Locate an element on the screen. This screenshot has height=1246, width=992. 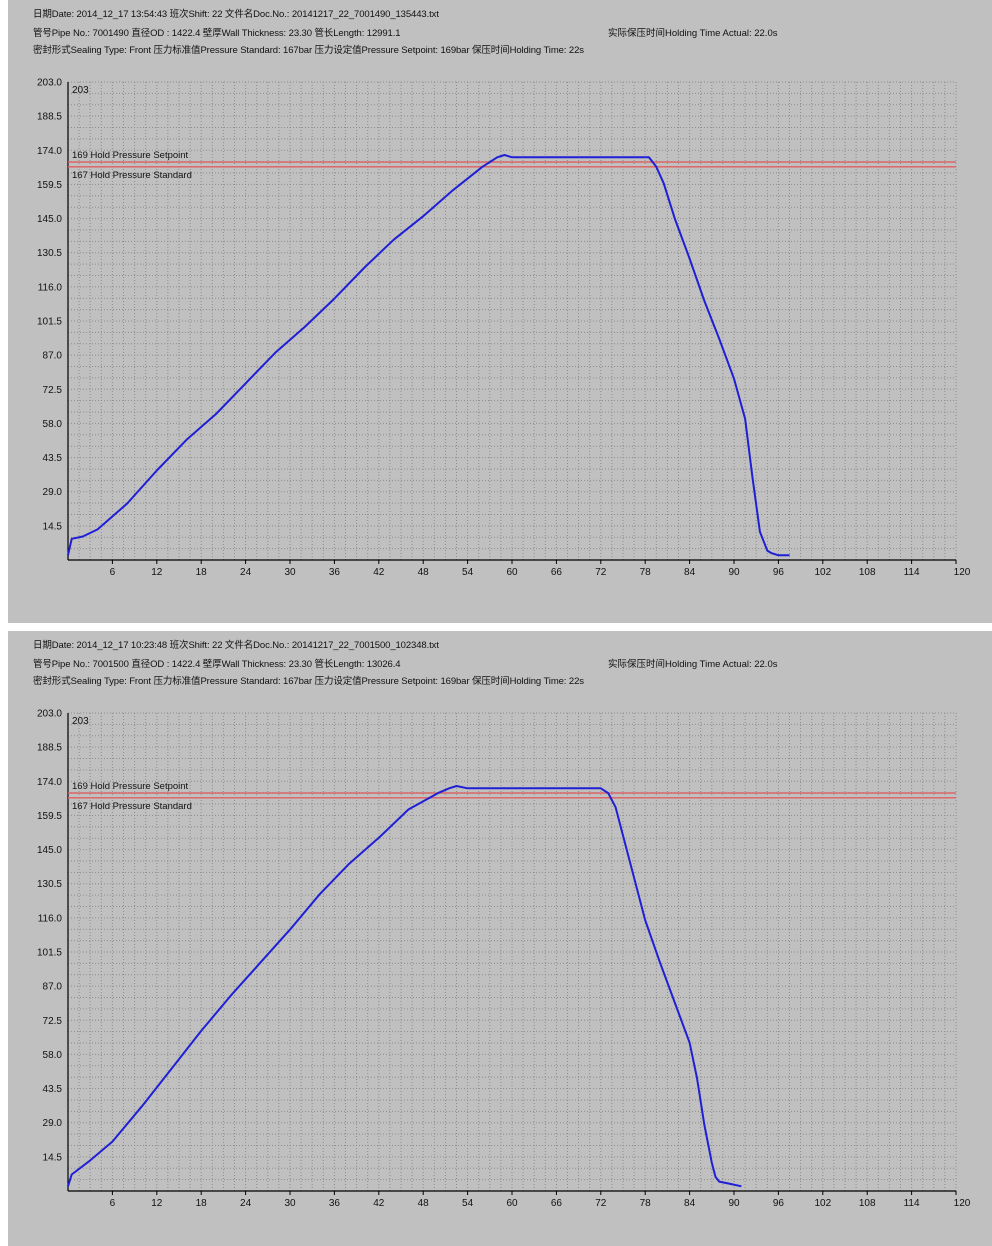
panel-2-holding-time-actual: 实际保压时间Holding Time Actual: 22.0s is located at coordinates (693, 664).